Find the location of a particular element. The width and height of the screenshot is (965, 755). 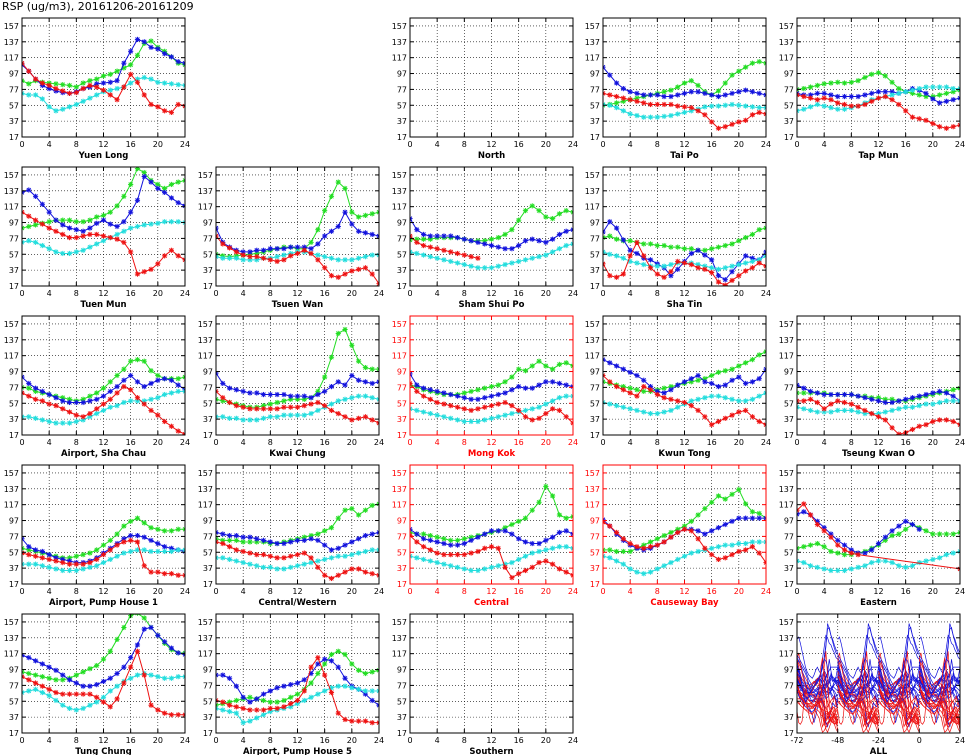

plot-frame is located at coordinates (297, 673).